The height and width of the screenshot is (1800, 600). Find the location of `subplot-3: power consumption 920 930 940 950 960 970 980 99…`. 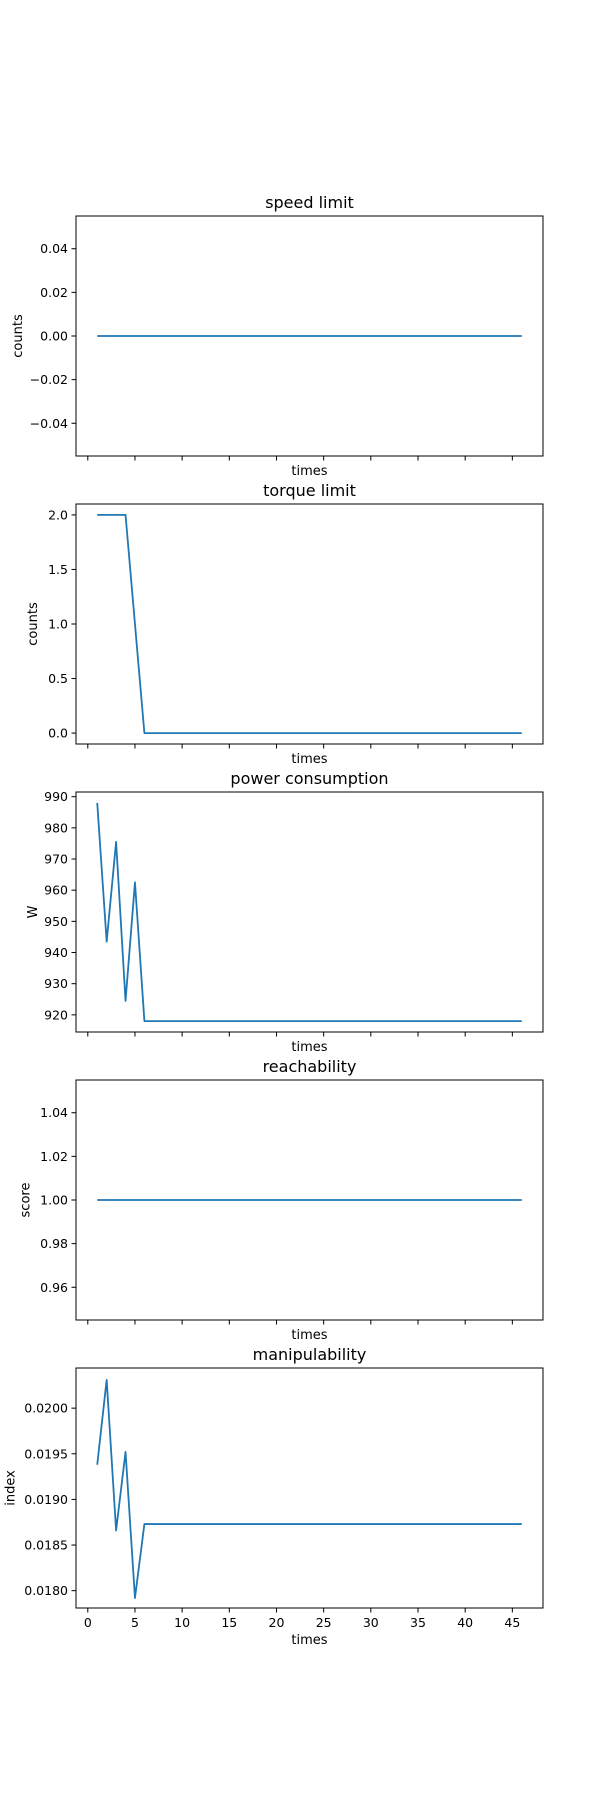

subplot-3: power consumption 920 930 940 950 960 970 980 99… is located at coordinates (285, 912).